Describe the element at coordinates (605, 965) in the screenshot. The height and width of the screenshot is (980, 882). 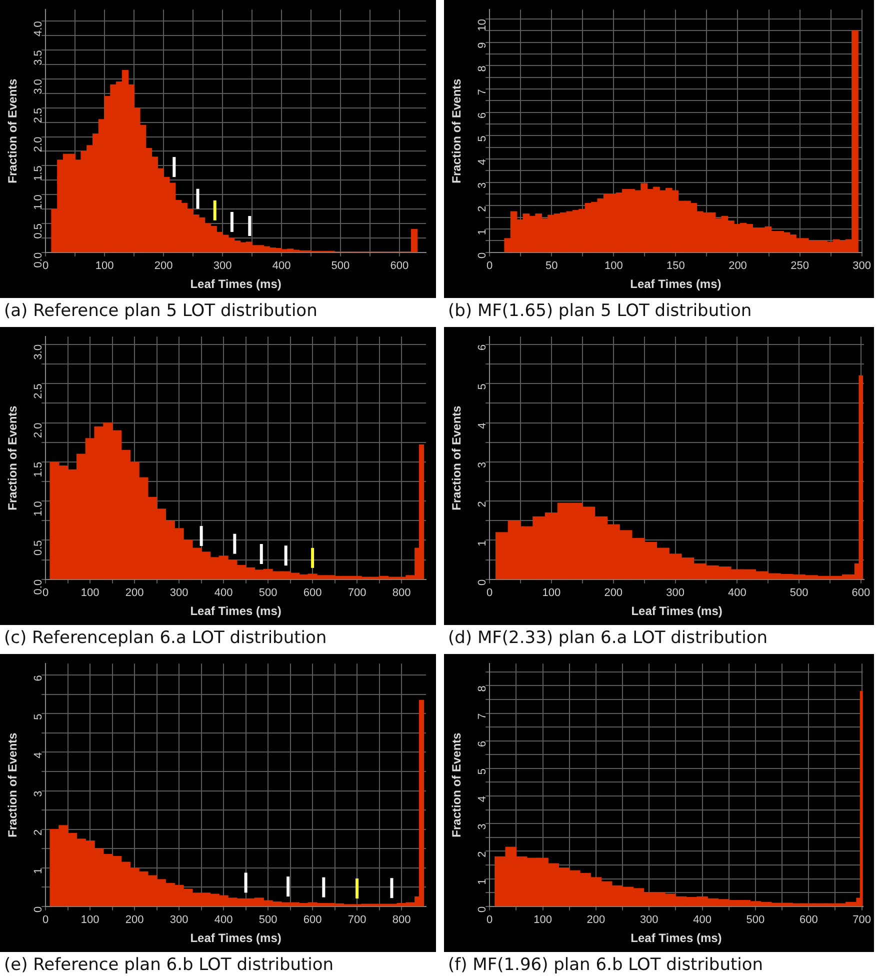
I see `text: (f) MF(1.96) plan 6.b LOT distribution` at that location.